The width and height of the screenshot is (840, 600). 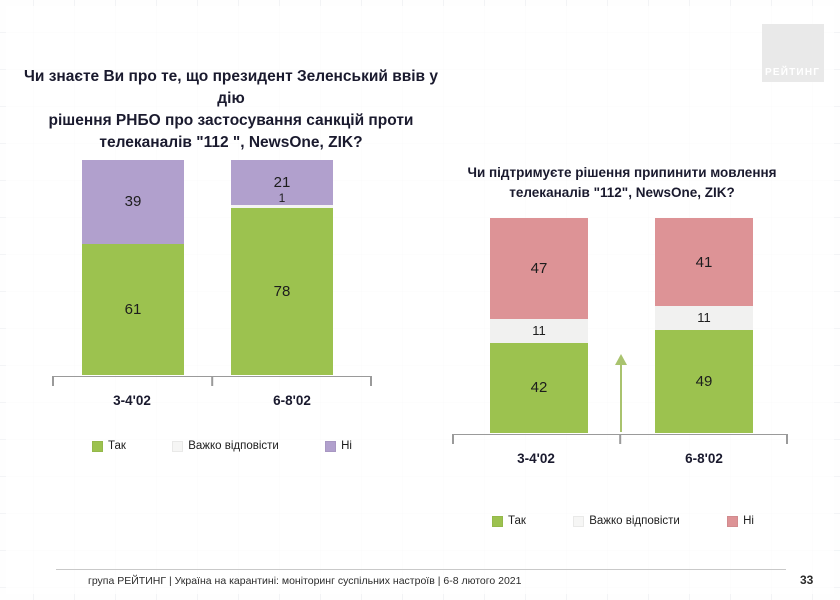 I want to click on segment-no: 47, so click(x=539, y=269).